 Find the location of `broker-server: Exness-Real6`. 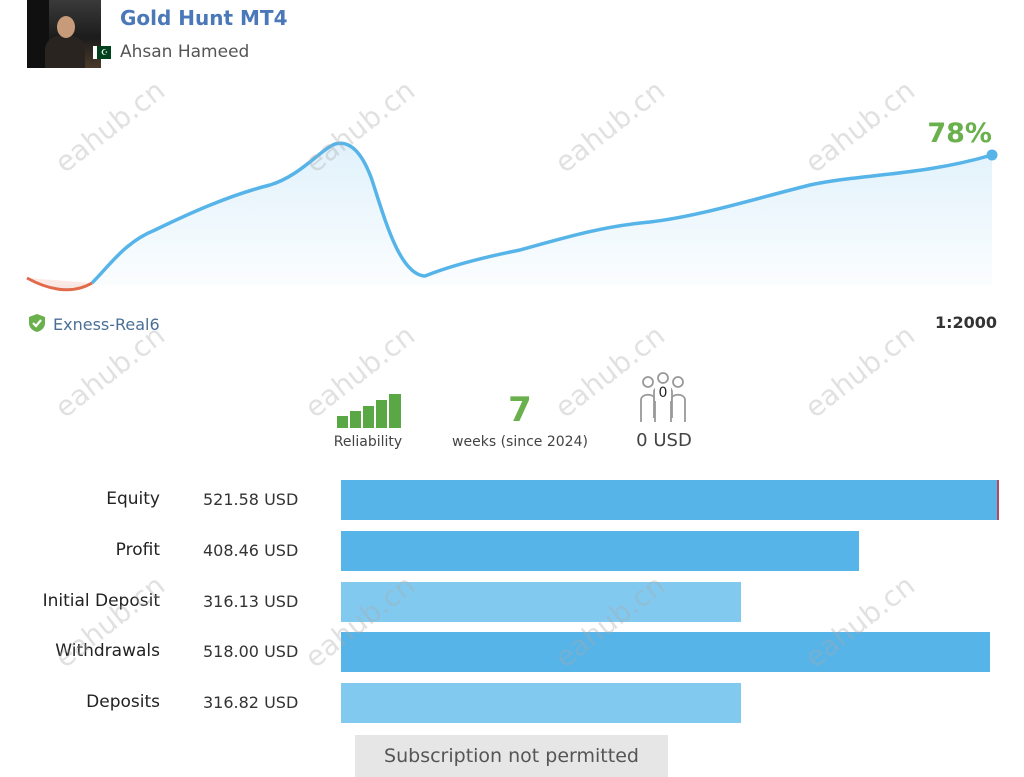

broker-server: Exness-Real6 is located at coordinates (93, 323).